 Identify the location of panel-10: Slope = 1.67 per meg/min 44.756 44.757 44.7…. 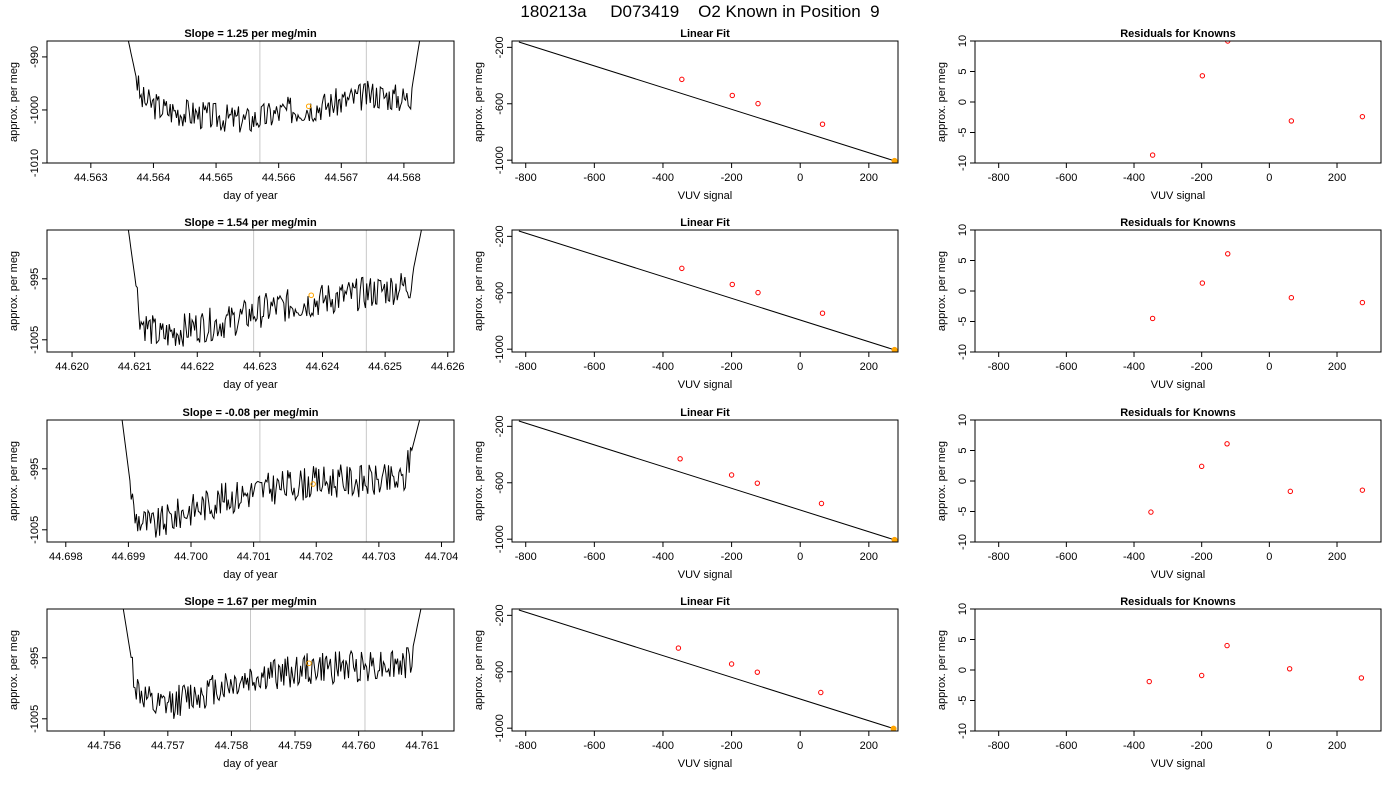
(231, 683).